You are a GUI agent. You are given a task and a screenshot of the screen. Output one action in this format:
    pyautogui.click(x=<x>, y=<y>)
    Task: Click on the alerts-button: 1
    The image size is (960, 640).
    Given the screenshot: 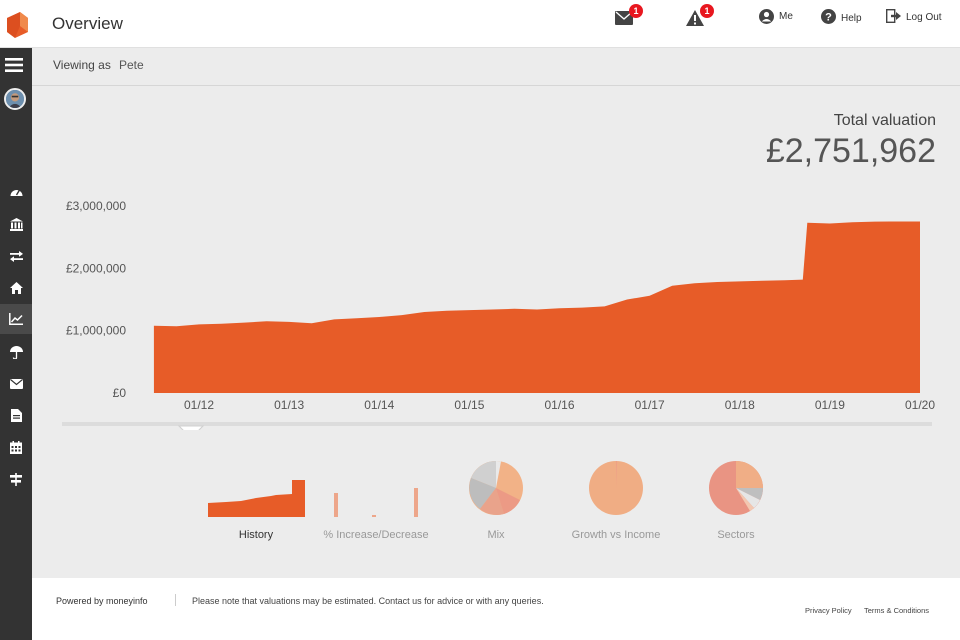 What is the action you would take?
    pyautogui.click(x=700, y=16)
    